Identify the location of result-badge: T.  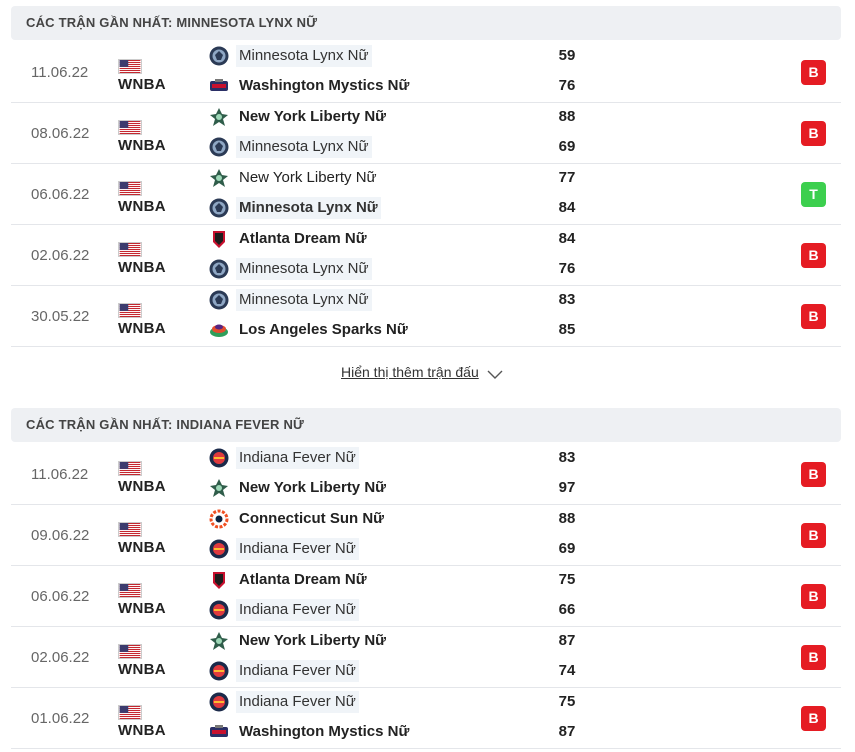
(813, 194).